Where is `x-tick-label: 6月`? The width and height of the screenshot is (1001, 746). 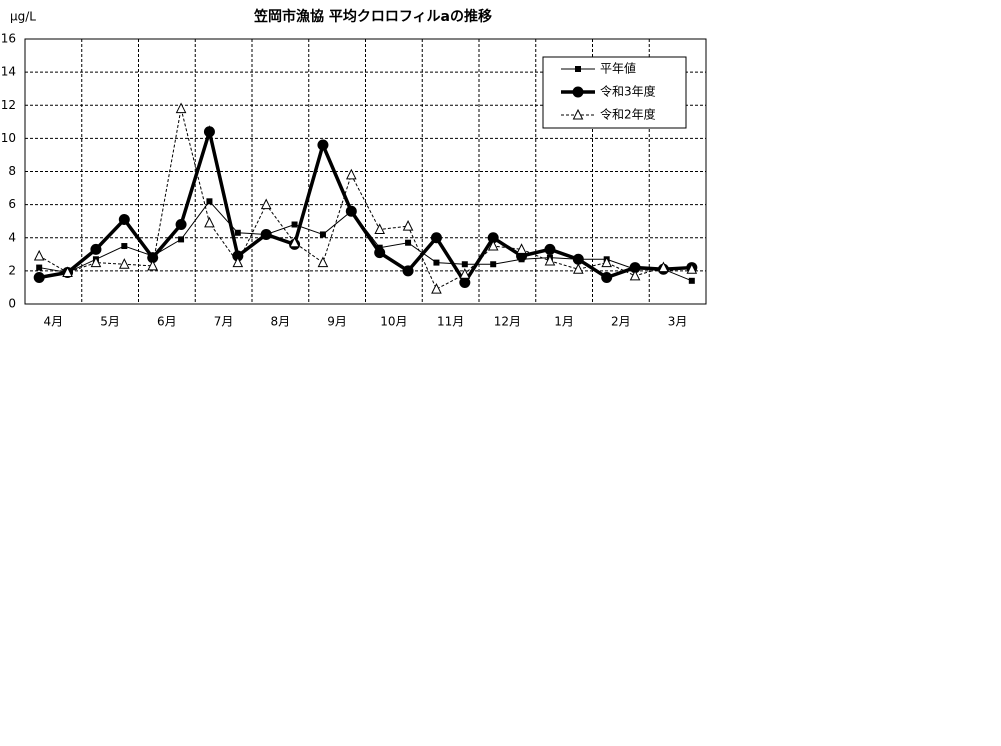 x-tick-label: 6月 is located at coordinates (167, 322).